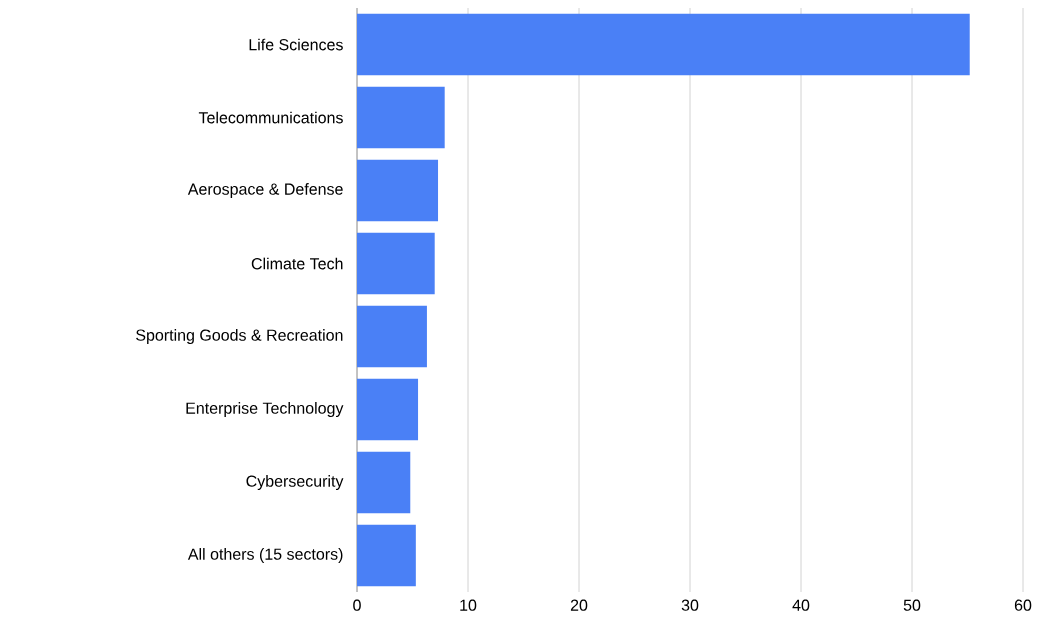  What do you see at coordinates (265, 555) in the screenshot?
I see `y-tick-label: All others (15 sectors)` at bounding box center [265, 555].